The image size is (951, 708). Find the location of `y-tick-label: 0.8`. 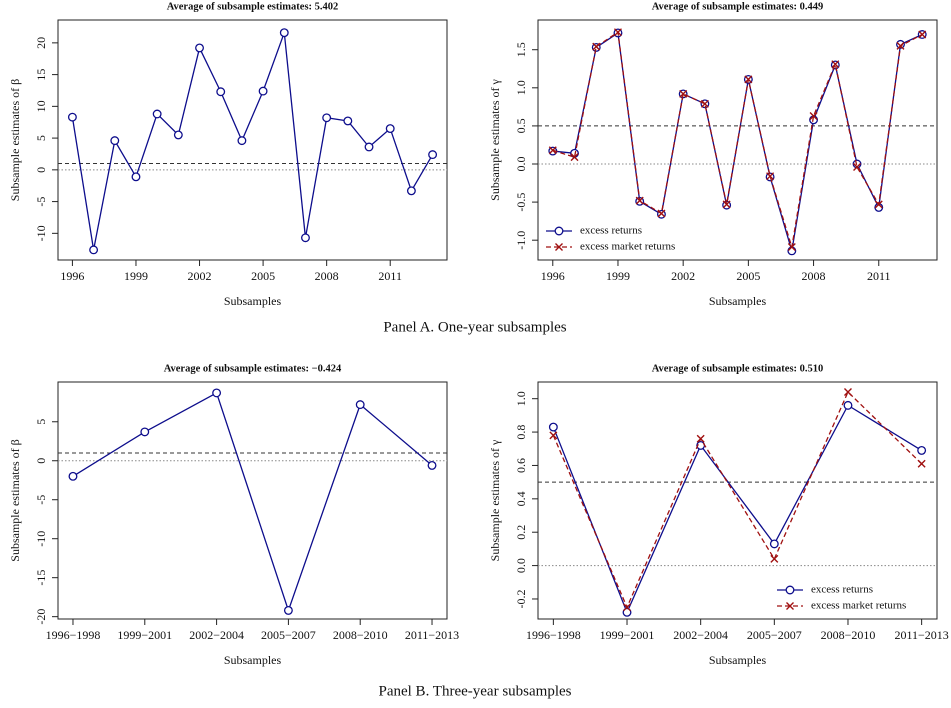

y-tick-label: 0.8 is located at coordinates (521, 432).